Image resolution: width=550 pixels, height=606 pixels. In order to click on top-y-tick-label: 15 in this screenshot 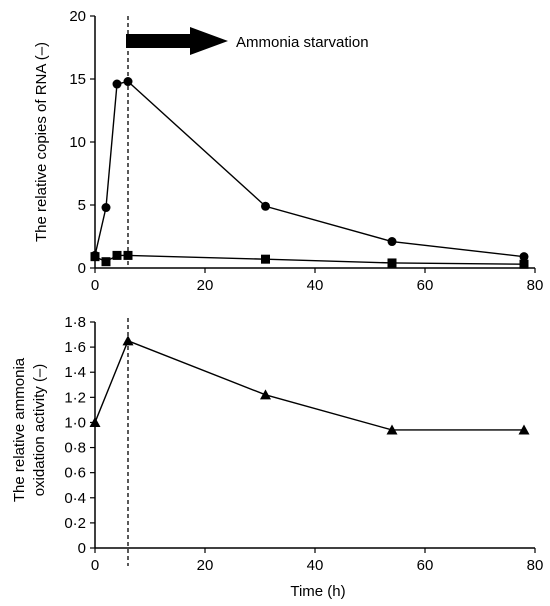, I will do `click(77, 79)`.